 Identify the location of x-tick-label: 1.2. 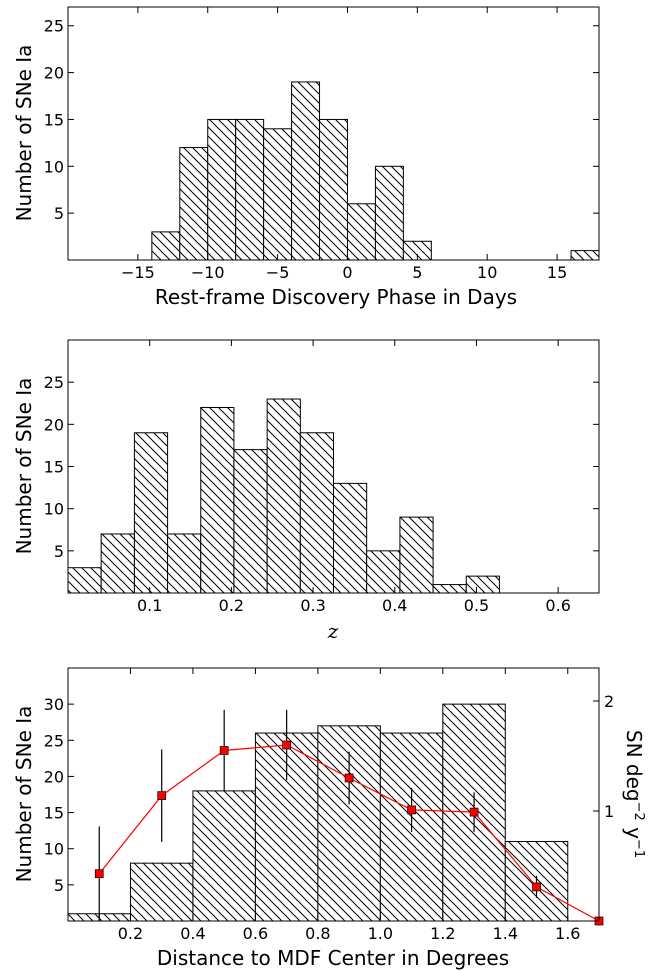
(442, 933).